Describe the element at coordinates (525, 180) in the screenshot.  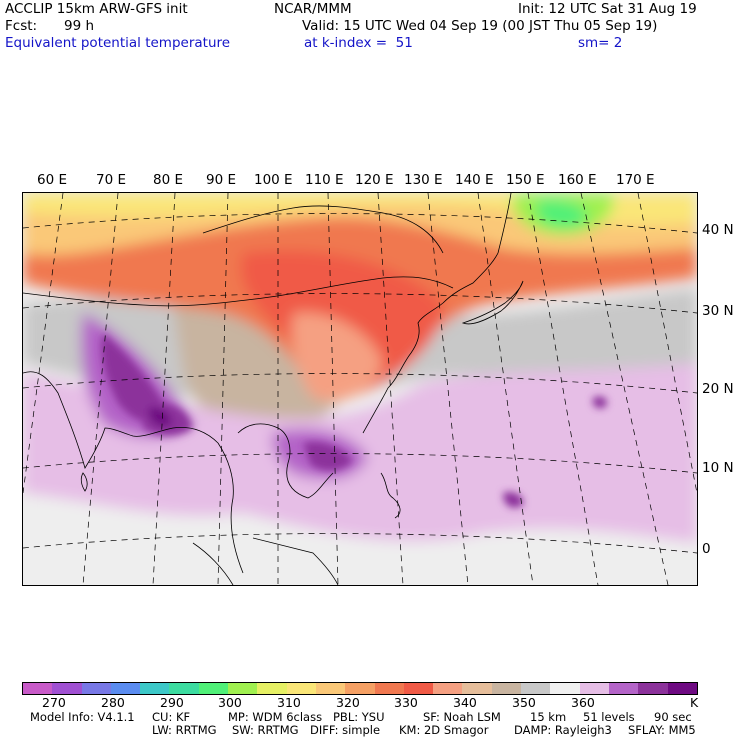
I see `lon-label-150e: 150 E` at that location.